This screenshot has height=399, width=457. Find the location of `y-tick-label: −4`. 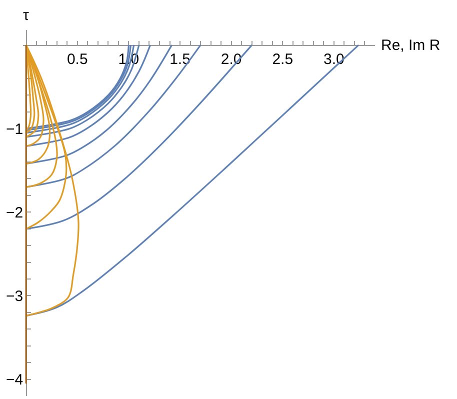

y-tick-label: −4 is located at coordinates (15, 380).